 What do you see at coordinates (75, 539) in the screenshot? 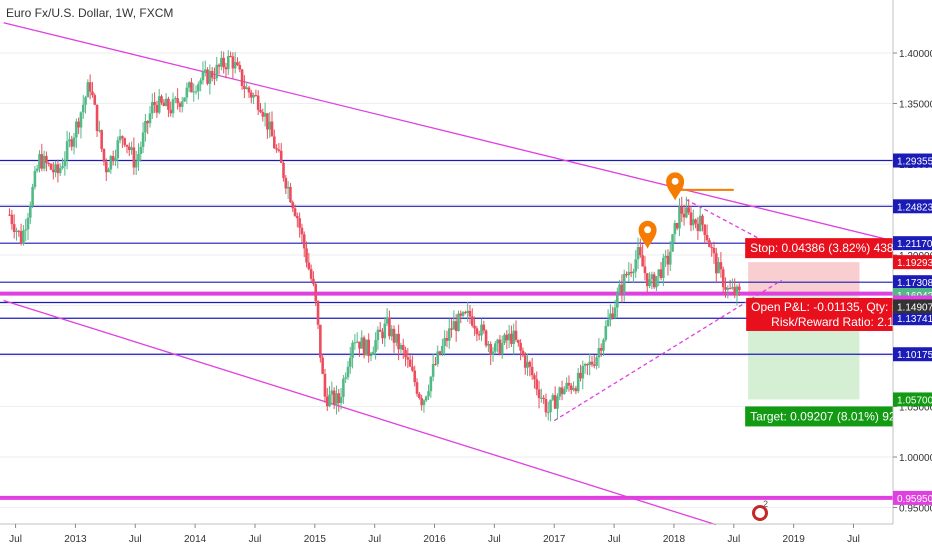
I see `time-tick-label: 2013` at bounding box center [75, 539].